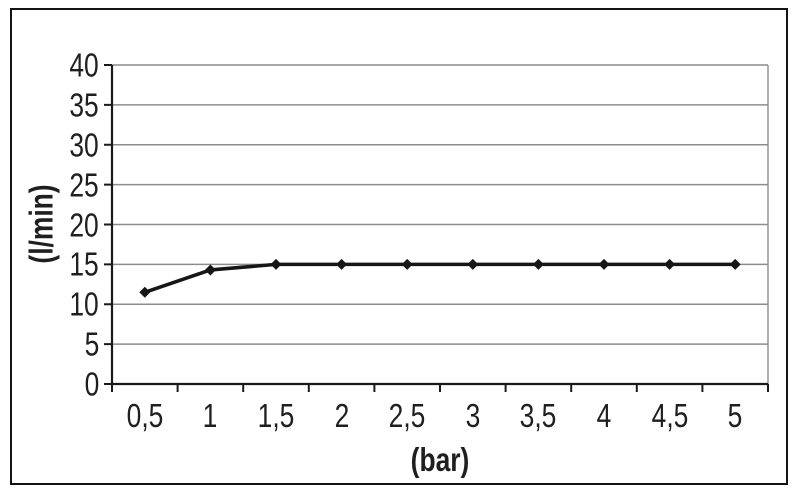 The width and height of the screenshot is (800, 503). Describe the element at coordinates (91, 384) in the screenshot. I see `y-tick-label: 0` at that location.